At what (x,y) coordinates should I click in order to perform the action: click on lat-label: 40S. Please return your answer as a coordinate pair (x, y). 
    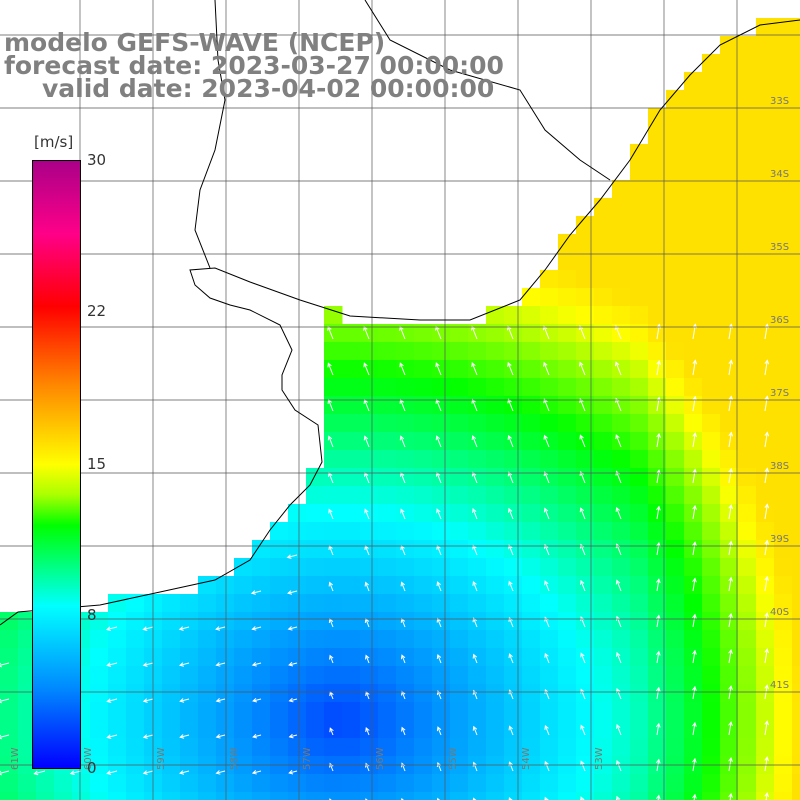
    Looking at the image, I should click on (779, 612).